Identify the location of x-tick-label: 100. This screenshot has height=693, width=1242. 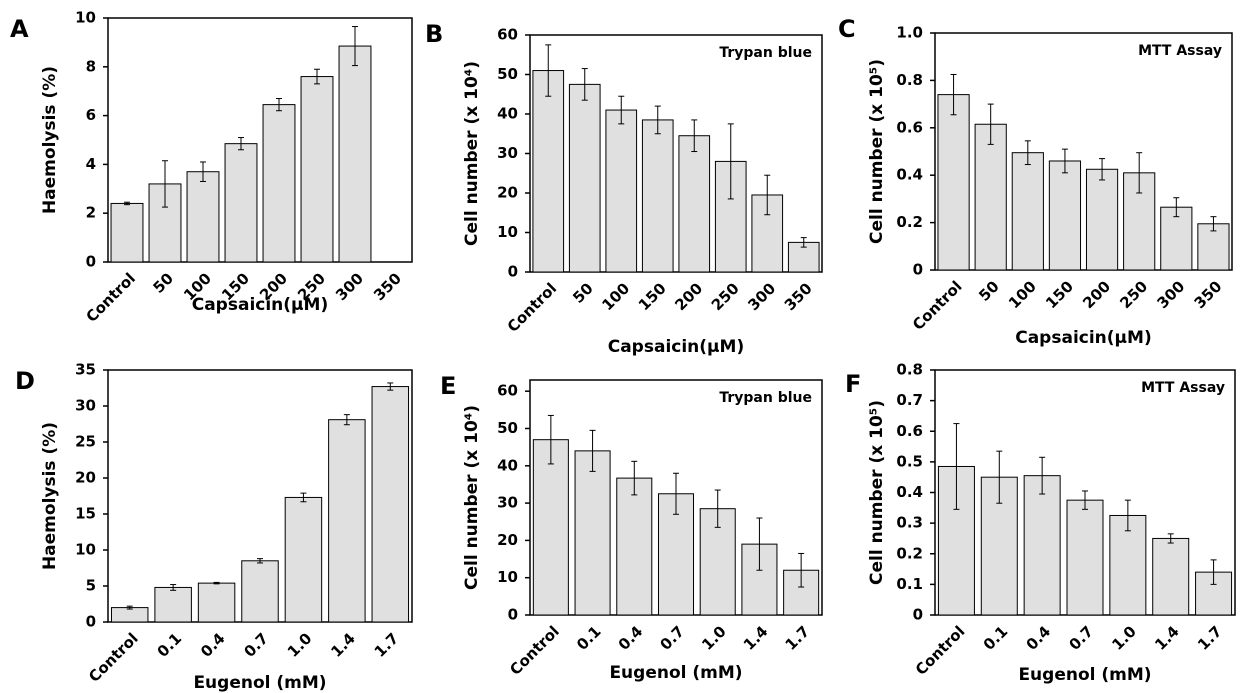
(615, 296).